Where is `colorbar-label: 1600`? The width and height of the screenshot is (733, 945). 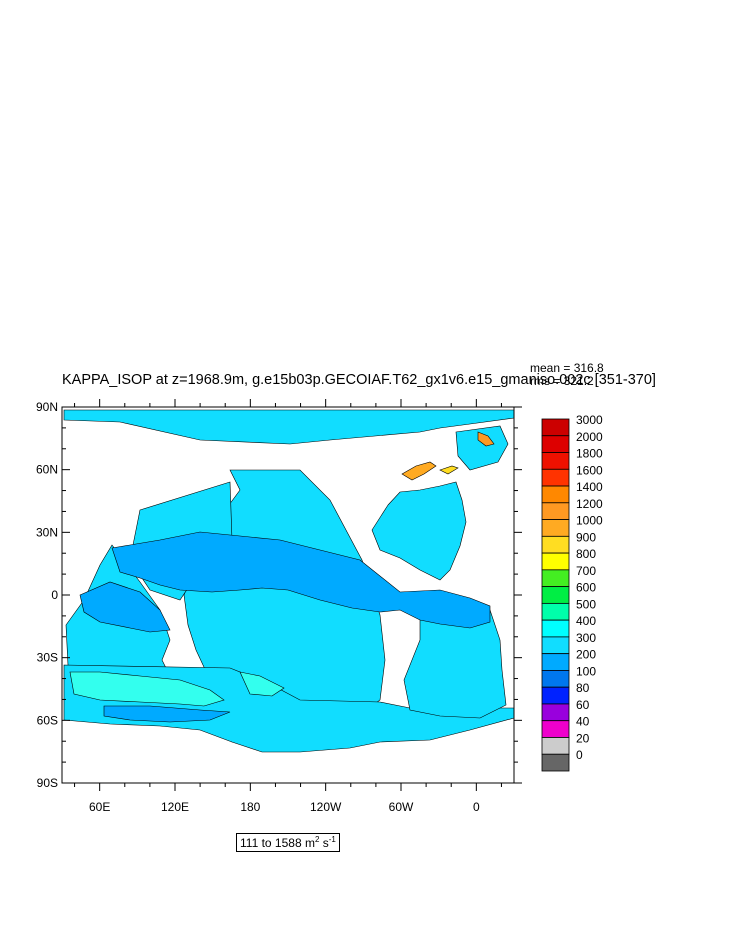 colorbar-label: 1600 is located at coordinates (589, 470).